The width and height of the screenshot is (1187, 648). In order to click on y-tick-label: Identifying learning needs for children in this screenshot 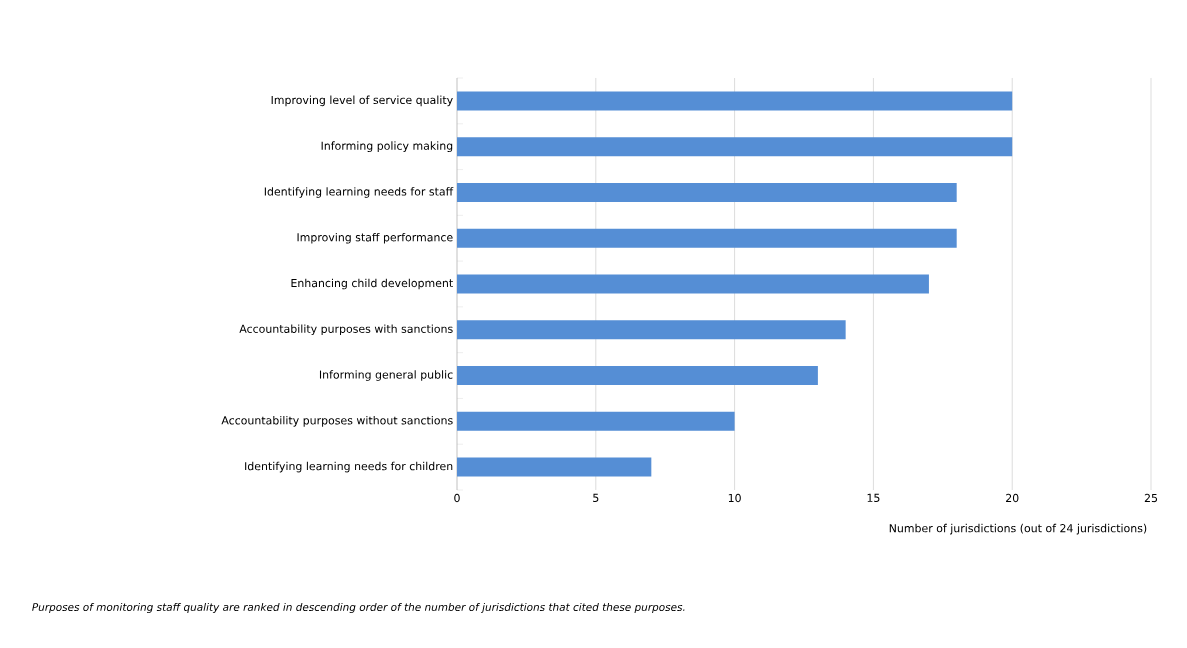, I will do `click(349, 467)`.